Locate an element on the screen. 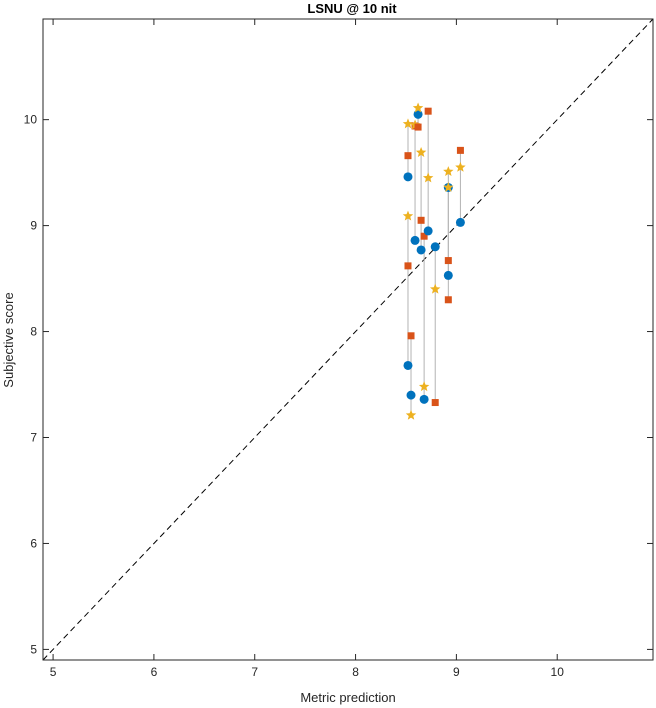 The image size is (656, 708). y-tick-label: 5 is located at coordinates (33, 649).